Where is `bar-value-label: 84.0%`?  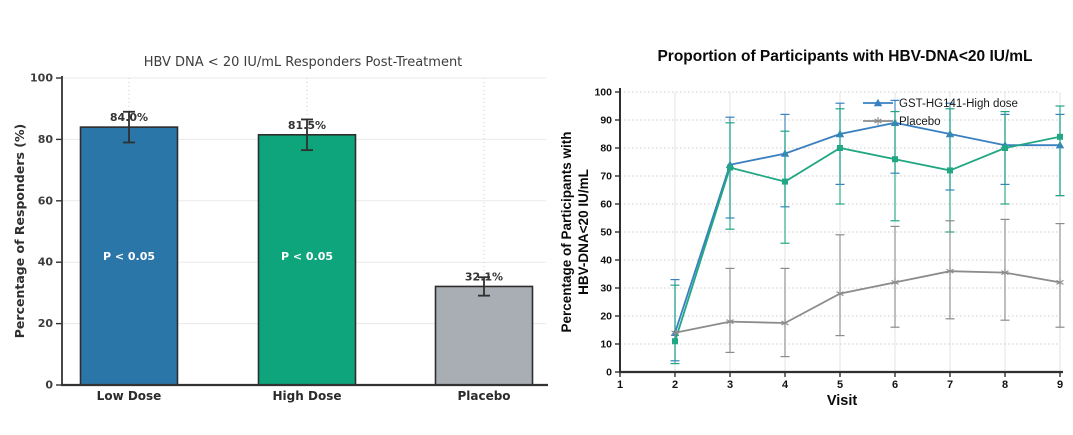 bar-value-label: 84.0% is located at coordinates (129, 117).